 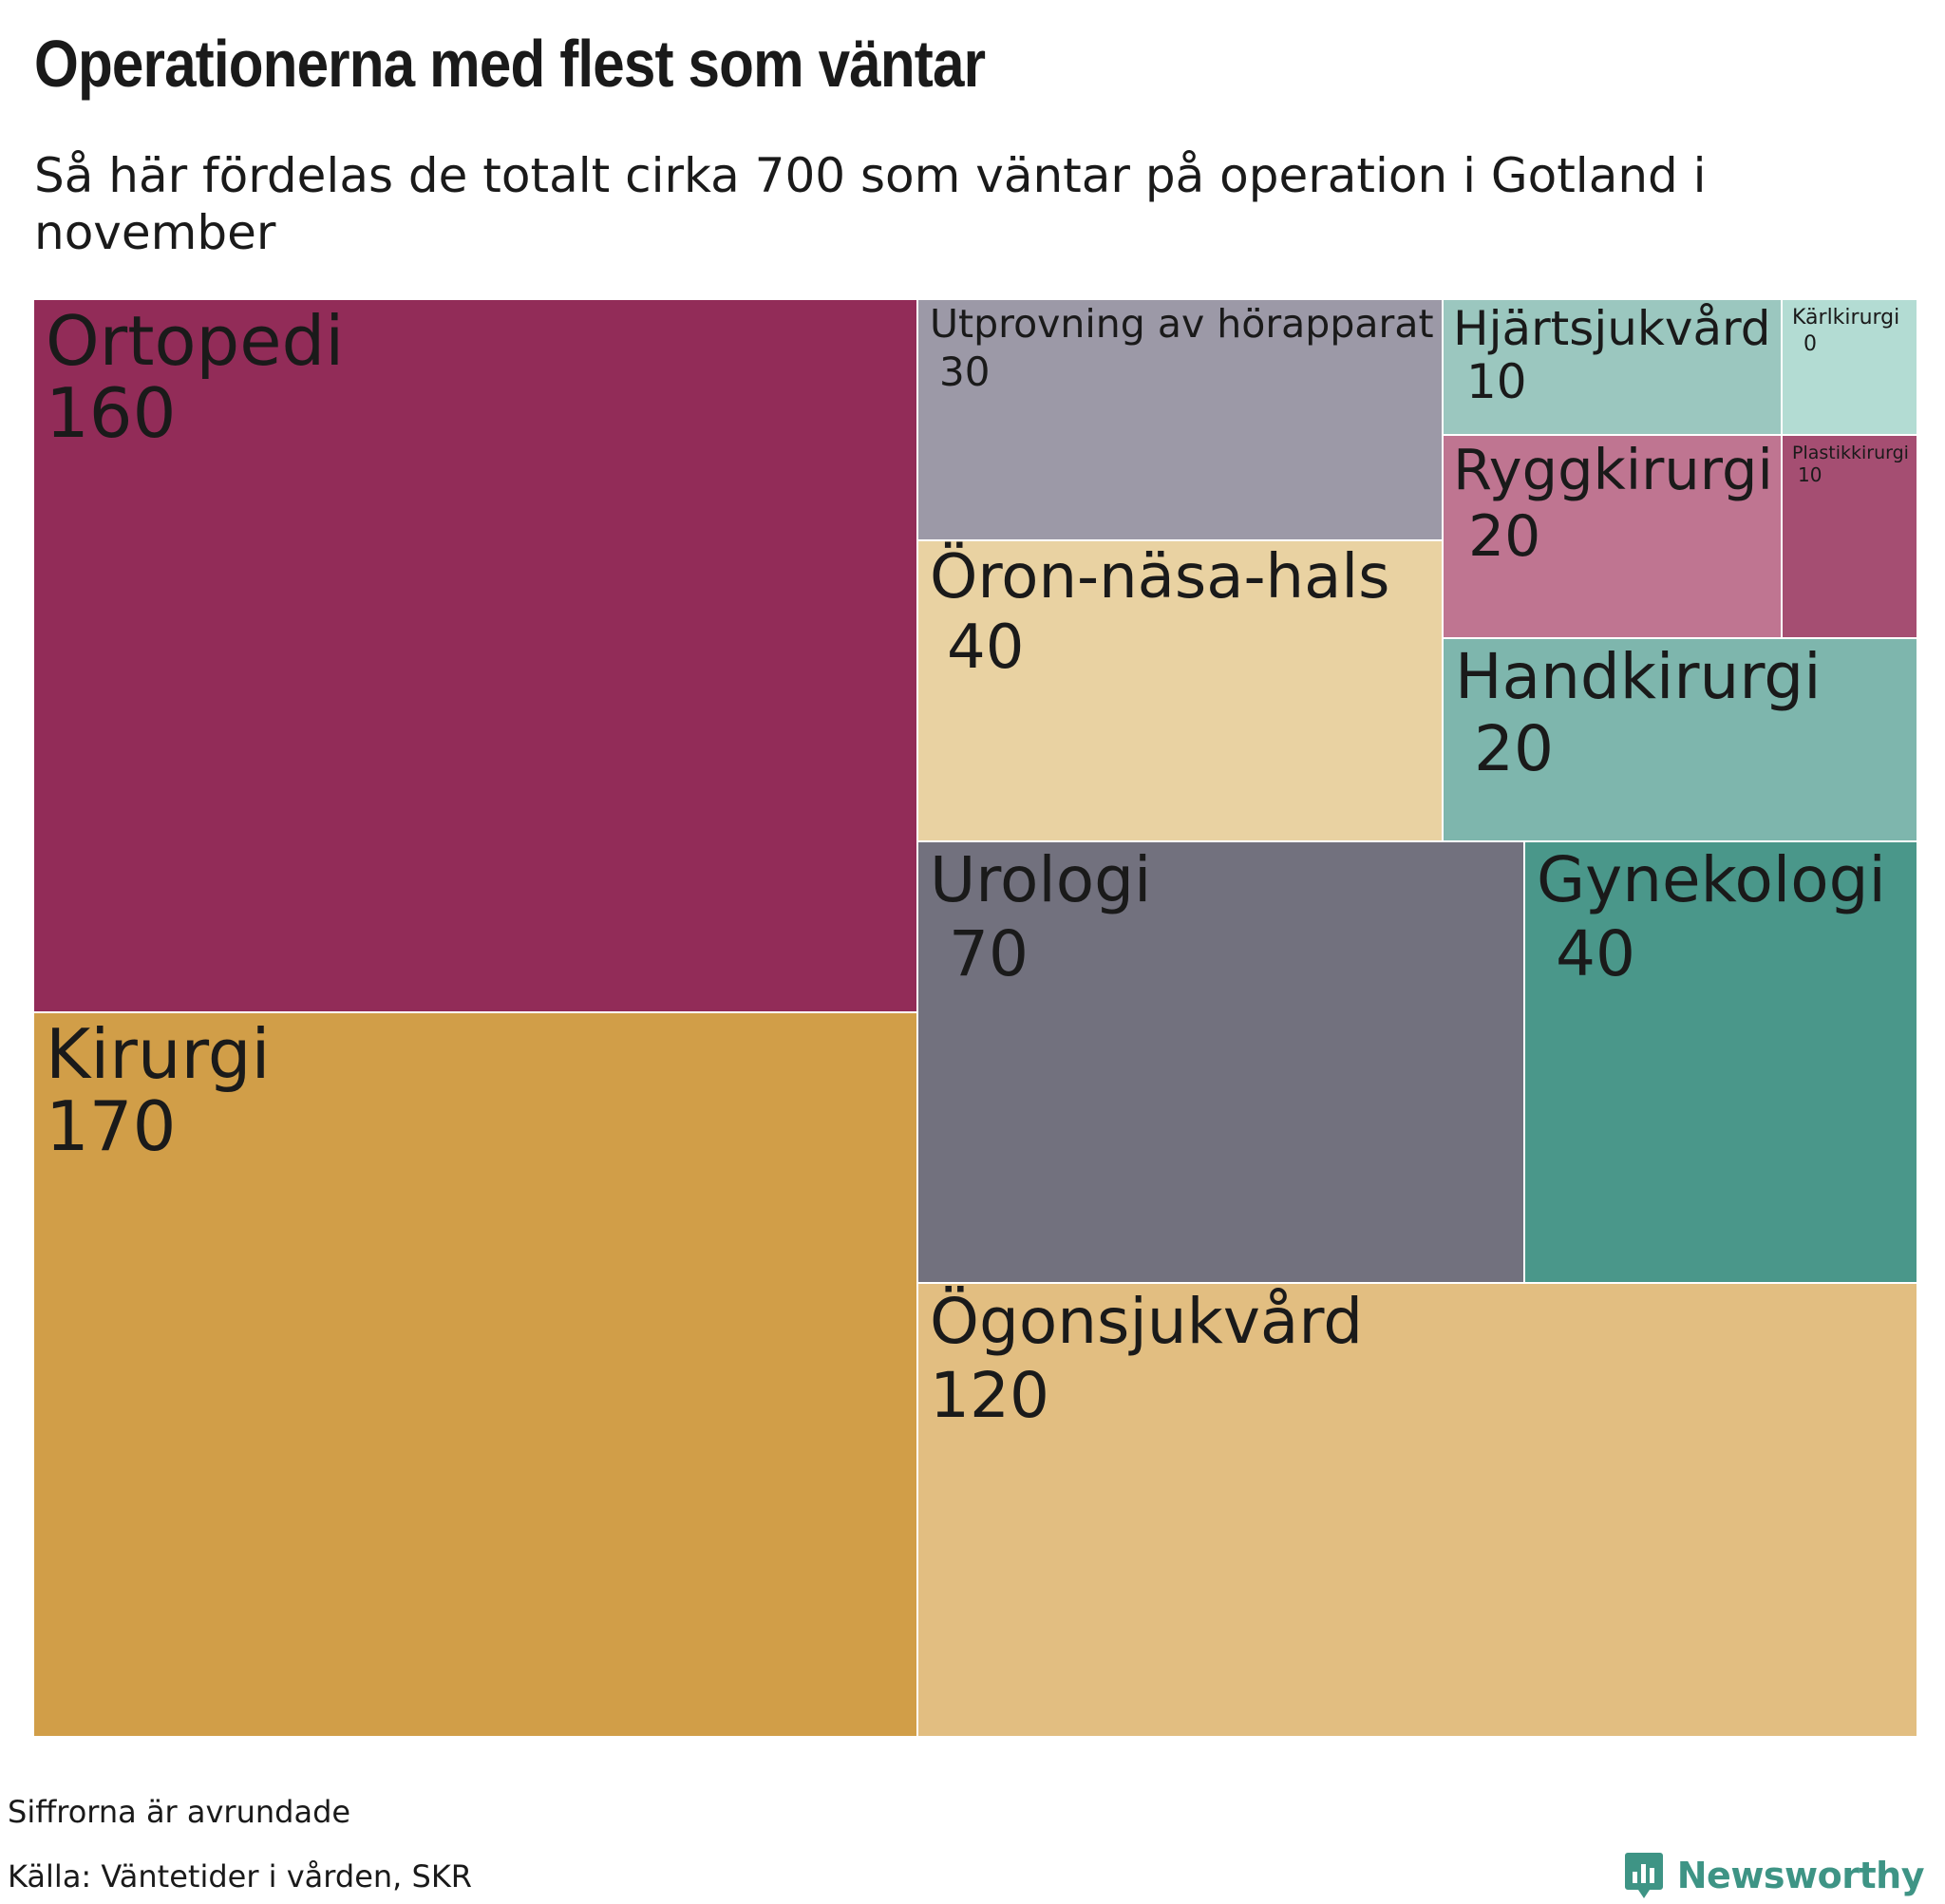 What do you see at coordinates (111, 1126) in the screenshot?
I see `tile-value: 170` at bounding box center [111, 1126].